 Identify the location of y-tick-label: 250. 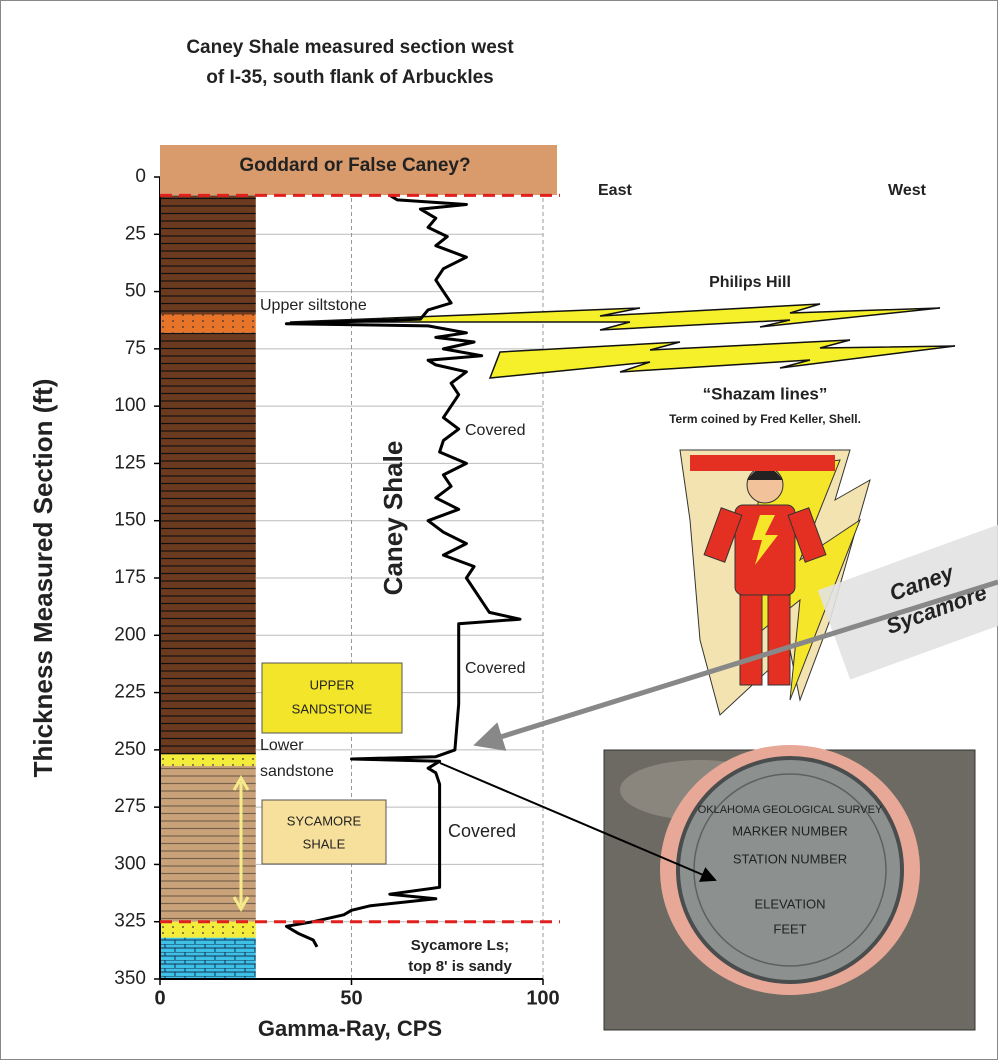
(130, 749).